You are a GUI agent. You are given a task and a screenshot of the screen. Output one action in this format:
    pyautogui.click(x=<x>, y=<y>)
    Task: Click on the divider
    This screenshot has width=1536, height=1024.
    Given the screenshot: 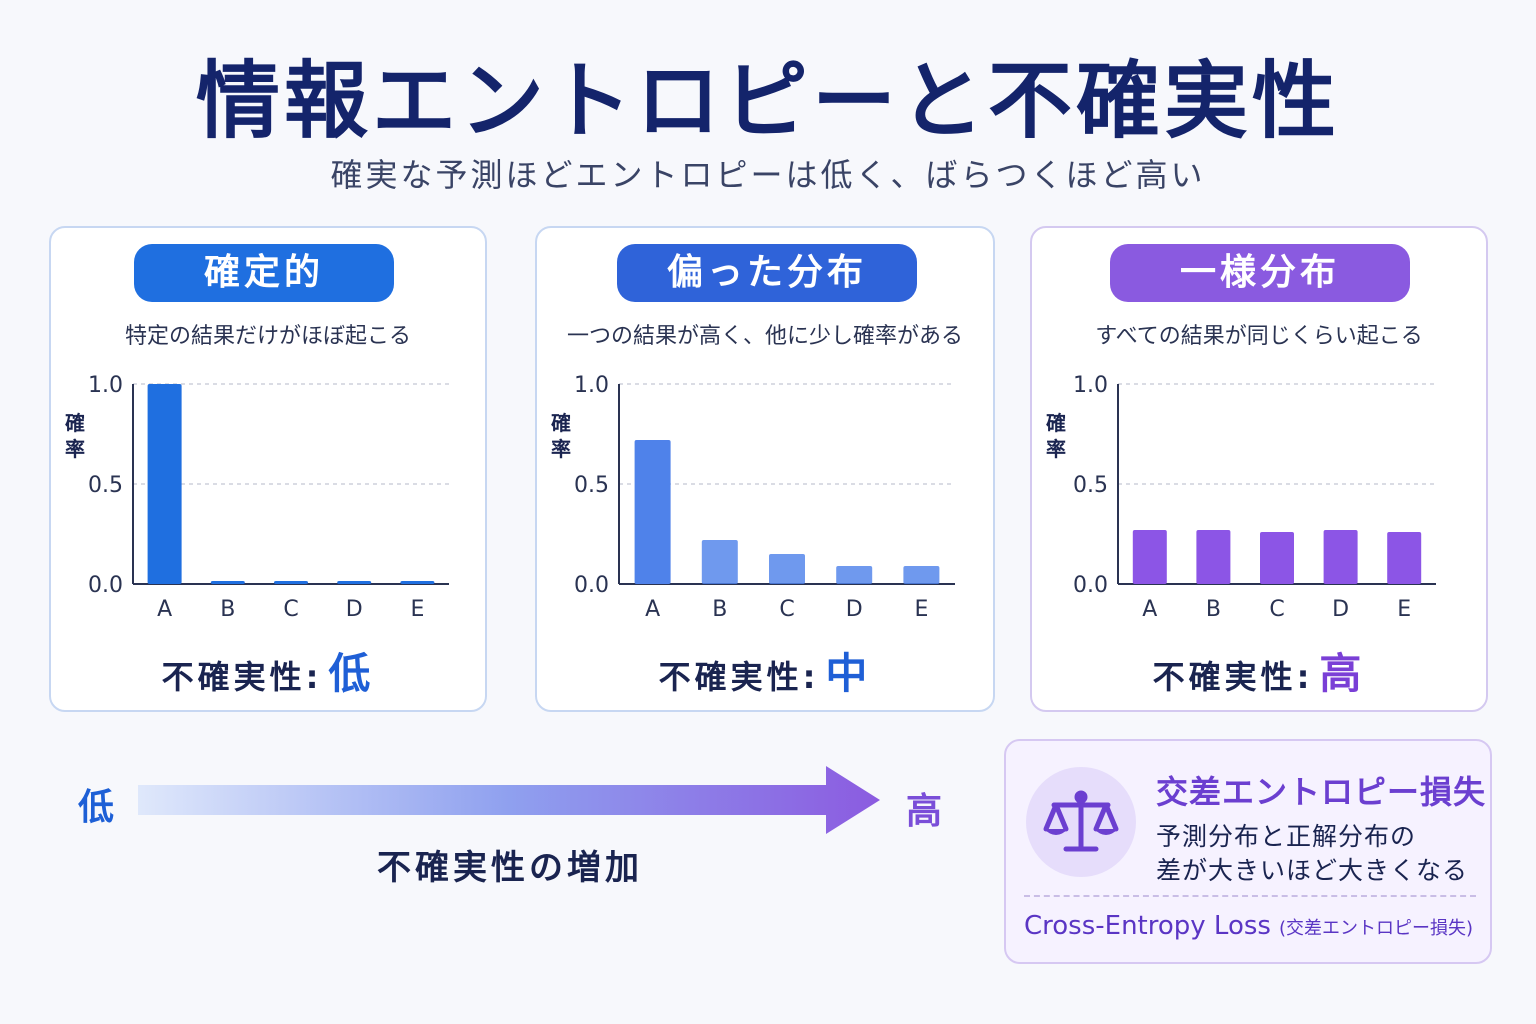 What is the action you would take?
    pyautogui.click(x=1250, y=896)
    